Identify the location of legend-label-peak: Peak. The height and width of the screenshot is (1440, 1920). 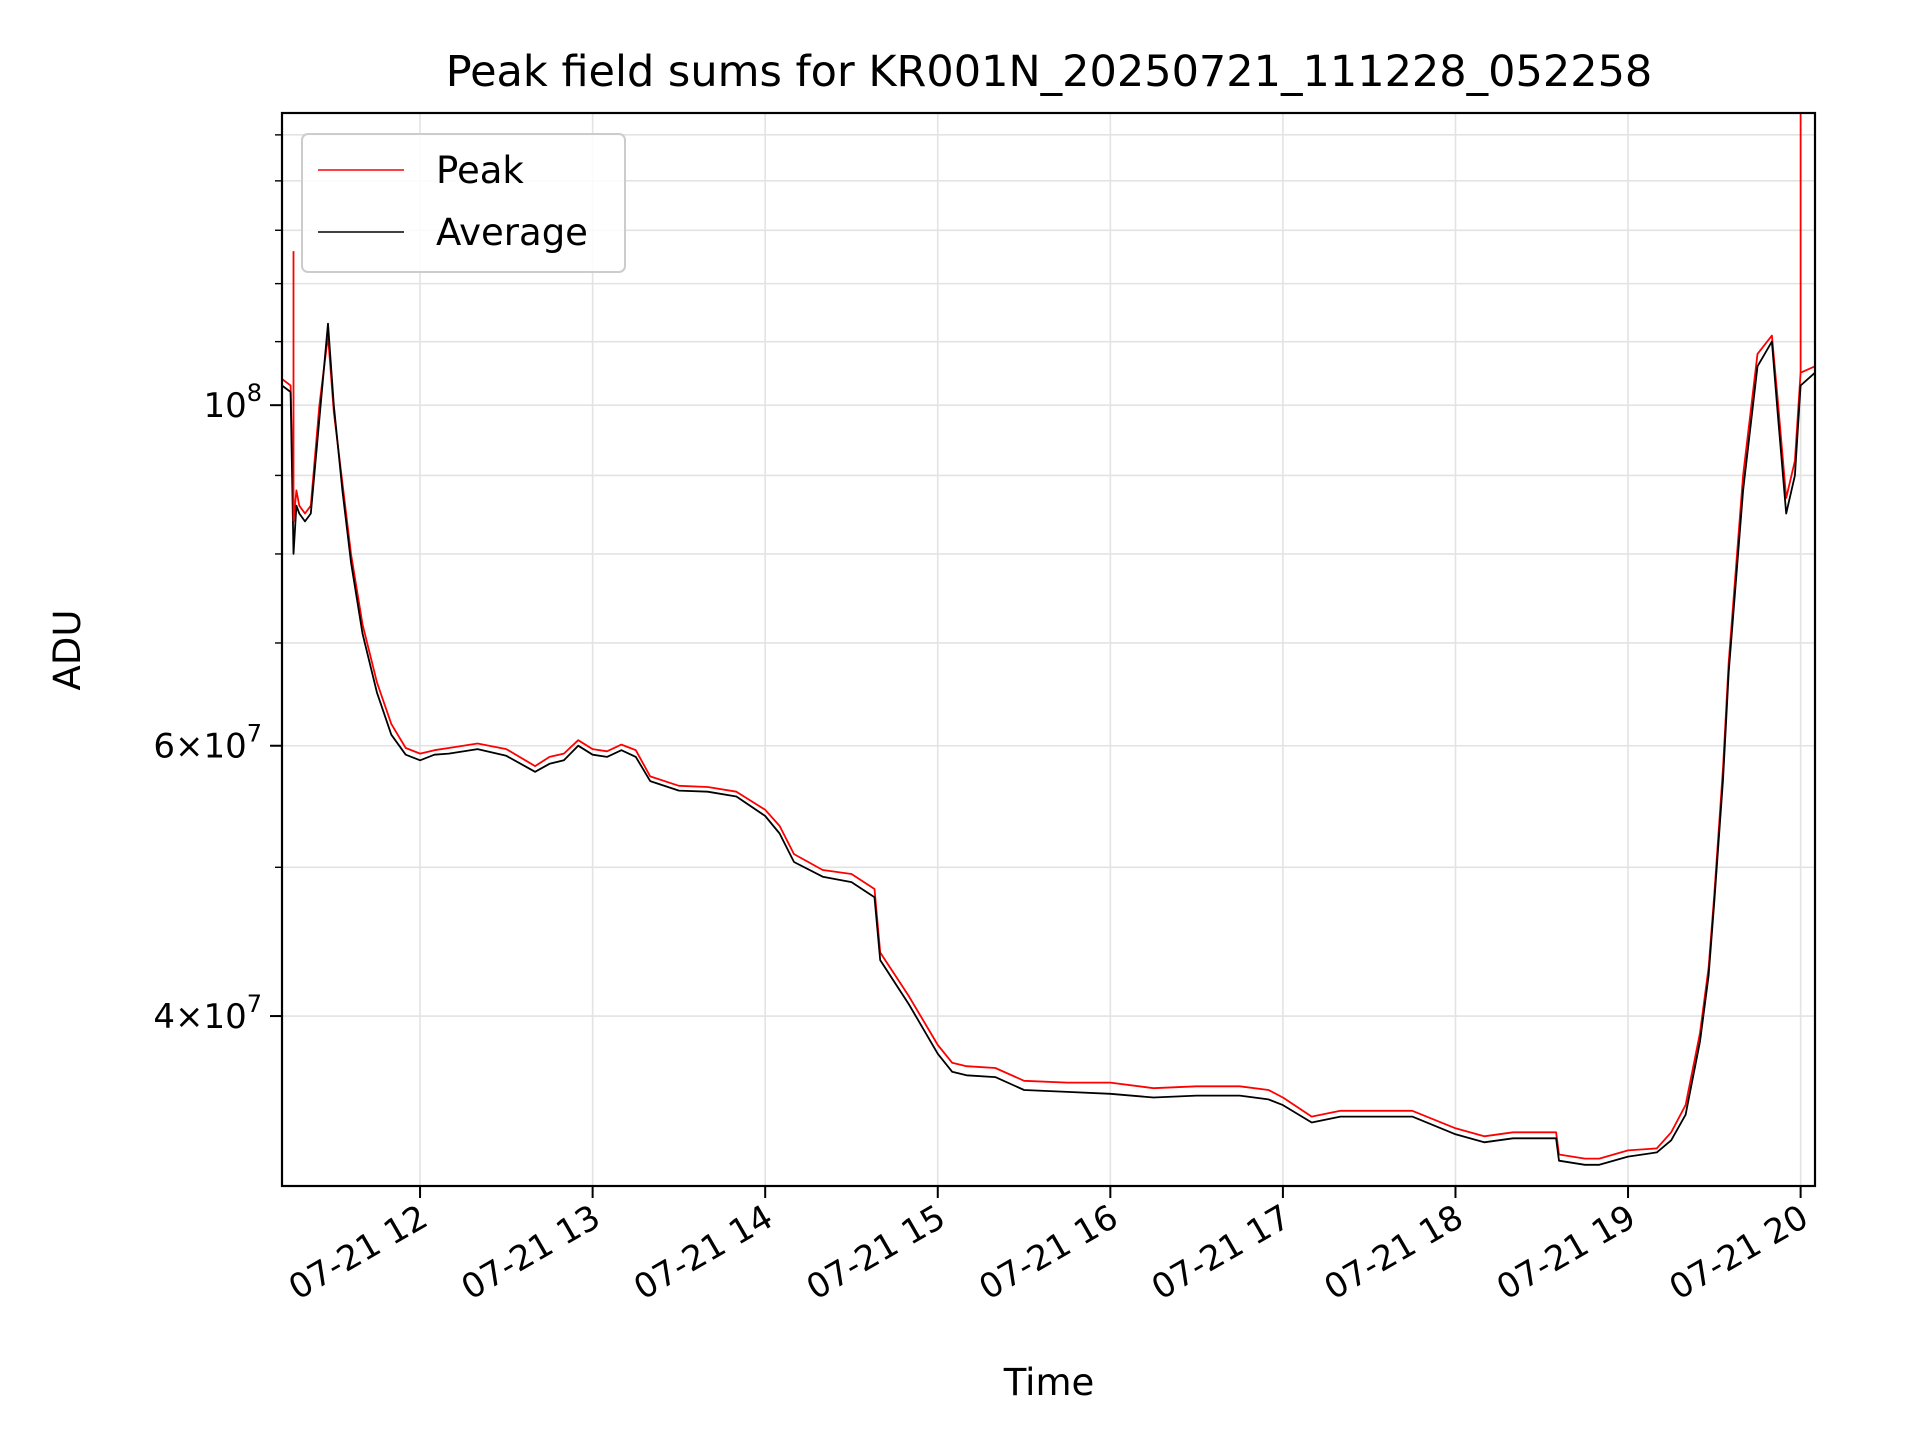
(480, 170).